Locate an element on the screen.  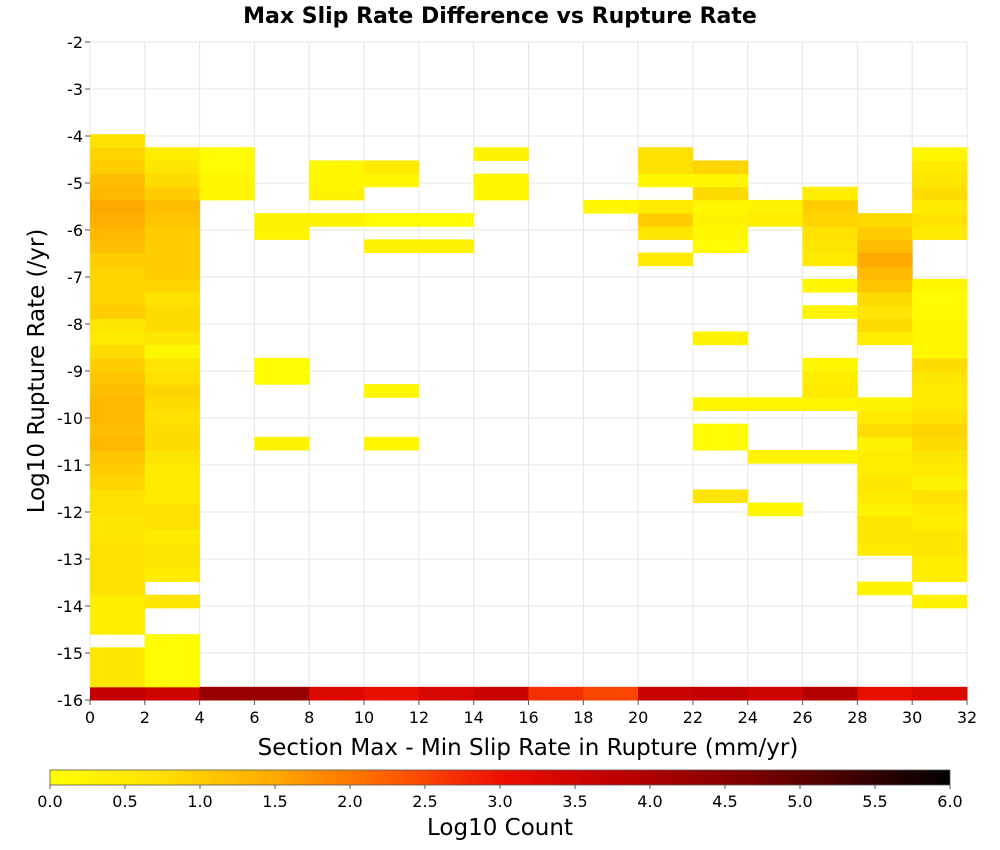
x-tick-label: 12 is located at coordinates (419, 717).